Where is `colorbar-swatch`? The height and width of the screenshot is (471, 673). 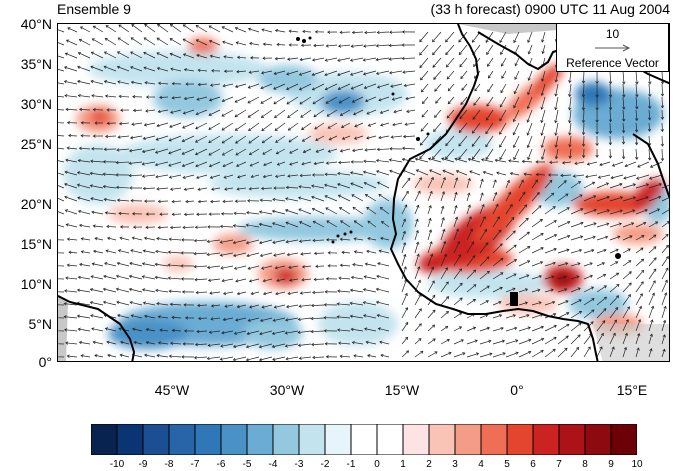
colorbar-swatch is located at coordinates (390, 439).